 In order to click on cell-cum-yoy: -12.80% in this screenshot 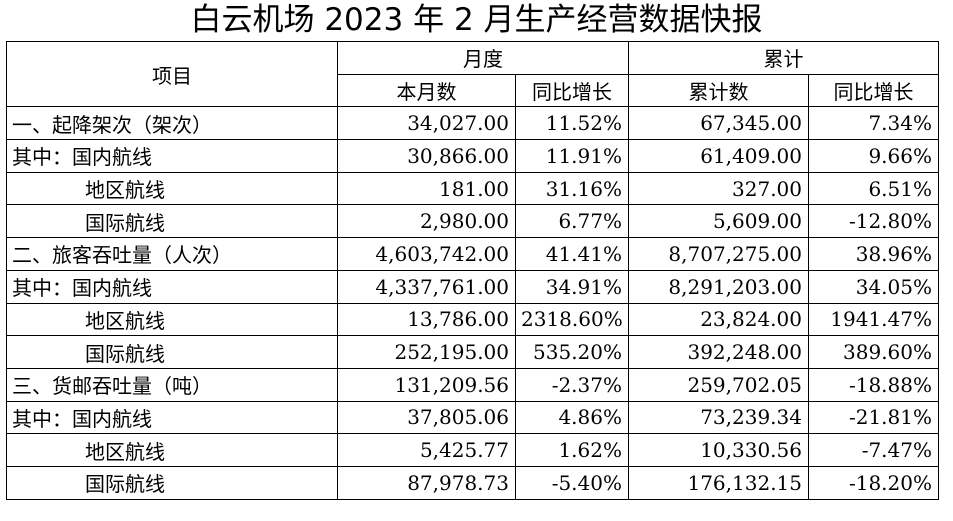, I will do `click(873, 221)`.